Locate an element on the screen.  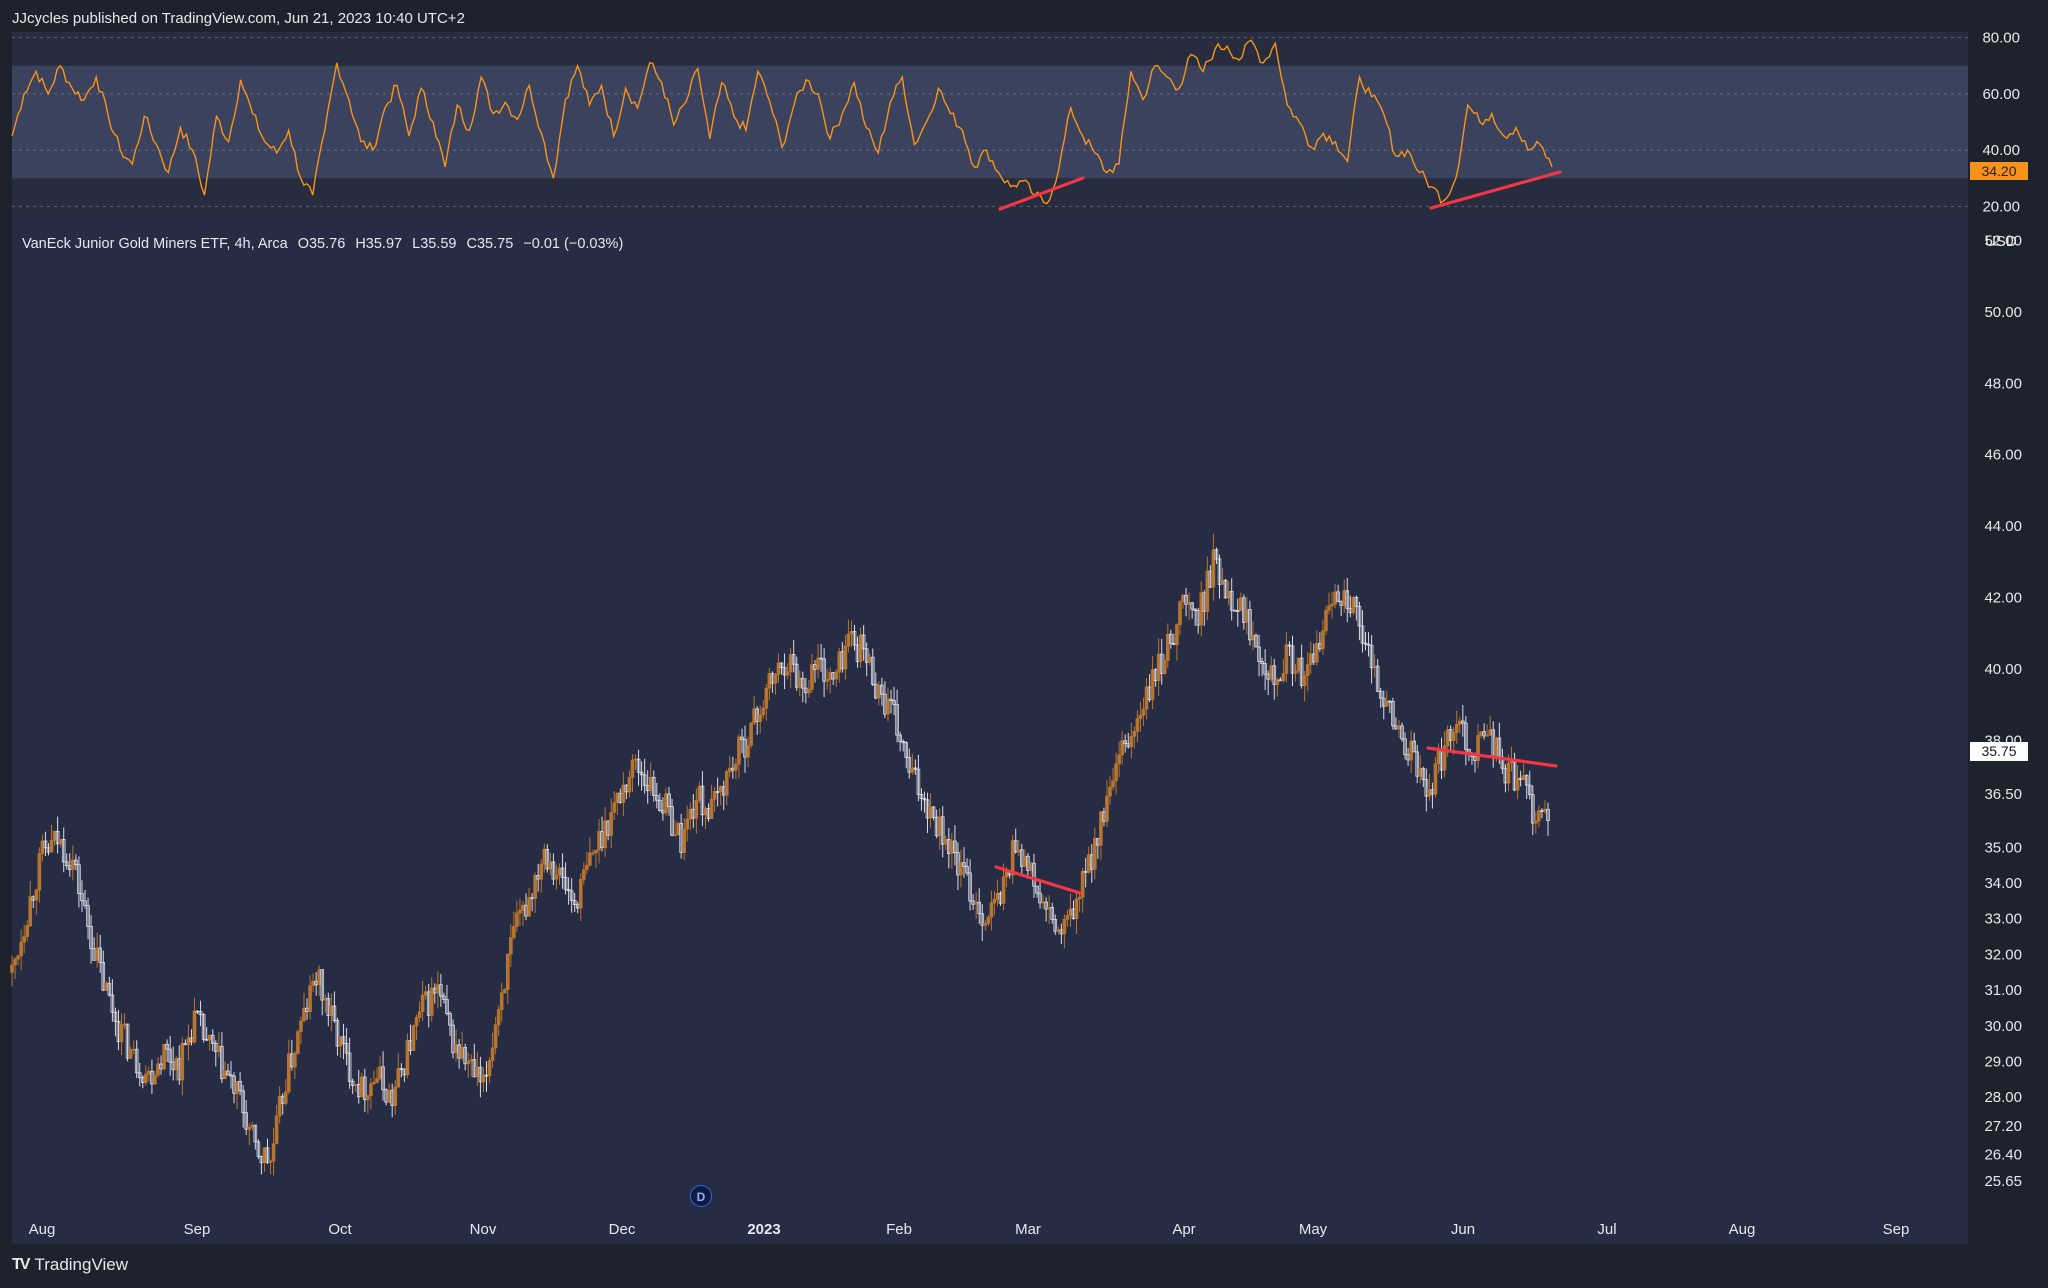
footer-brand: TV TradingView is located at coordinates (70, 1265).